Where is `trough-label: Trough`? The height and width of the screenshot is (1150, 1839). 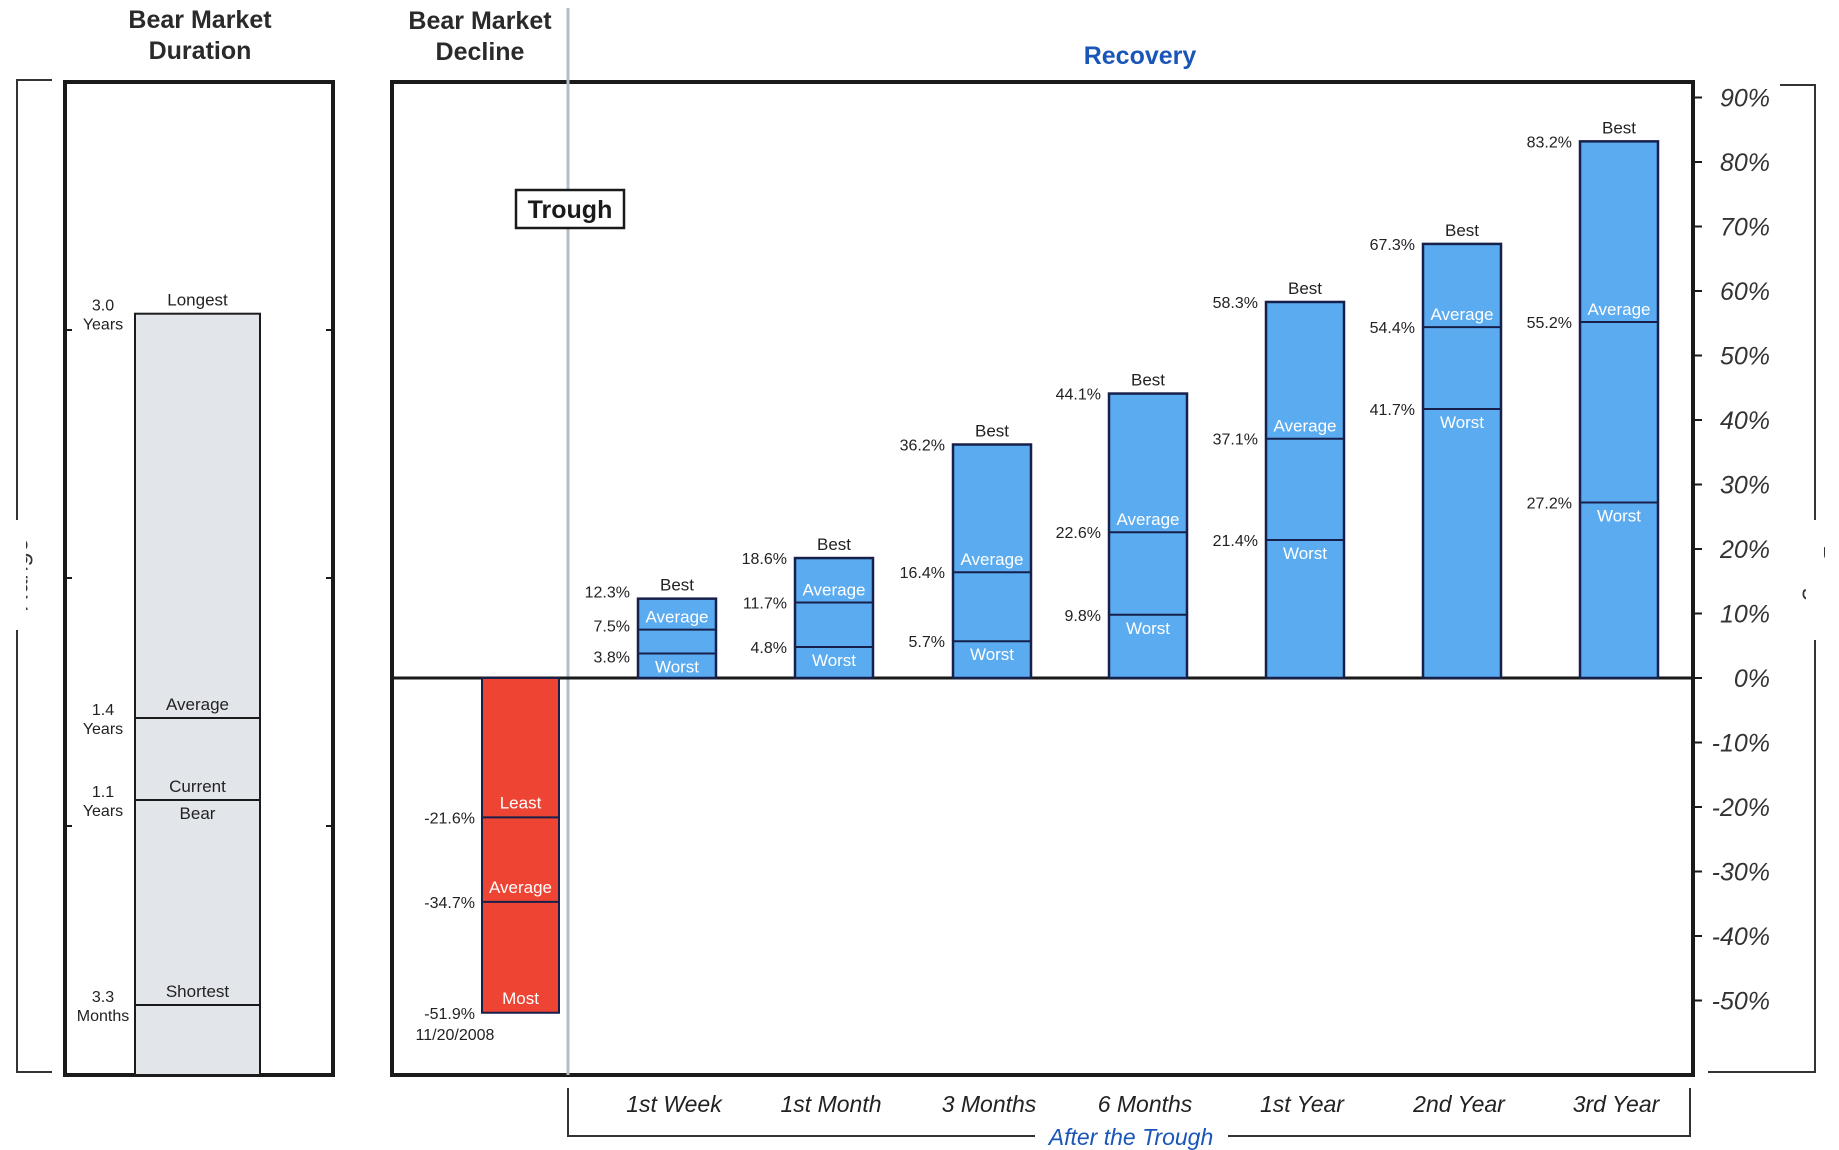
trough-label: Trough is located at coordinates (570, 210).